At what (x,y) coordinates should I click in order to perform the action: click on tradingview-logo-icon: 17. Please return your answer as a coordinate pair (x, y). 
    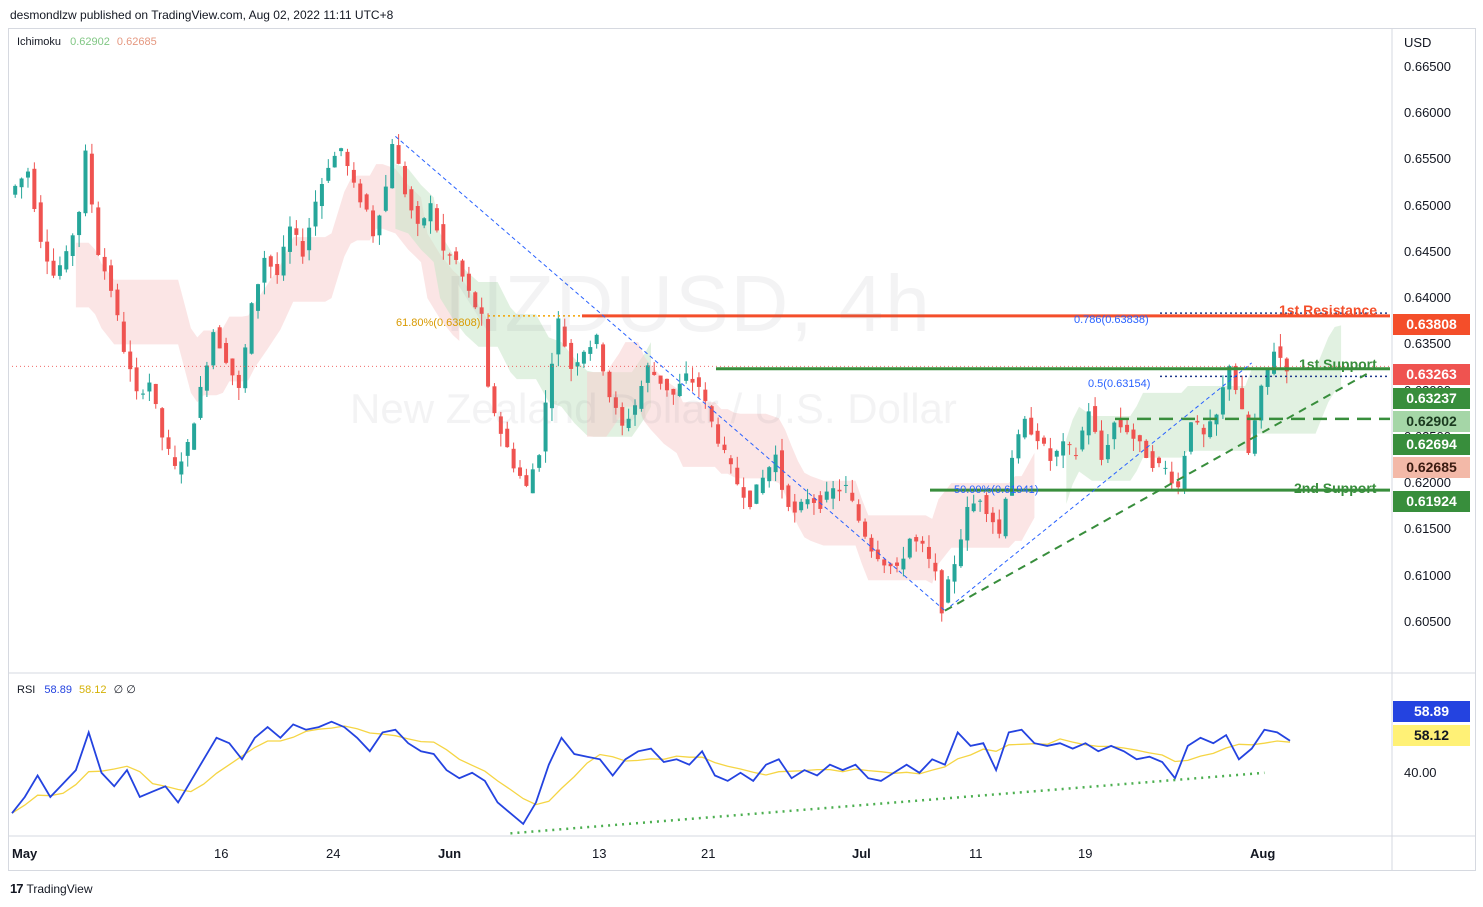
    Looking at the image, I should click on (17, 888).